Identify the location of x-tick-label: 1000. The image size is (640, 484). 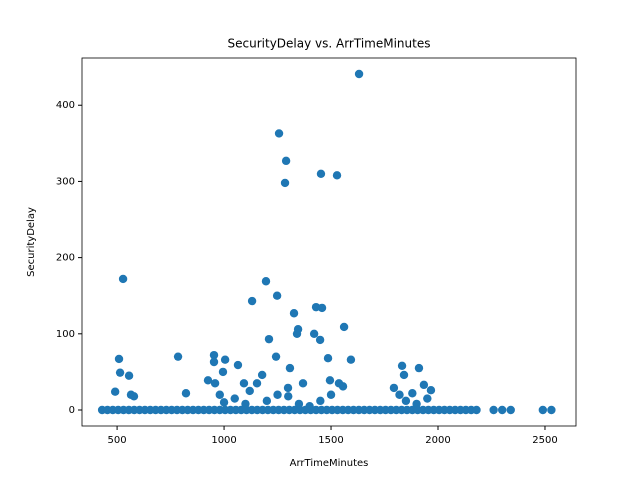
(223, 440).